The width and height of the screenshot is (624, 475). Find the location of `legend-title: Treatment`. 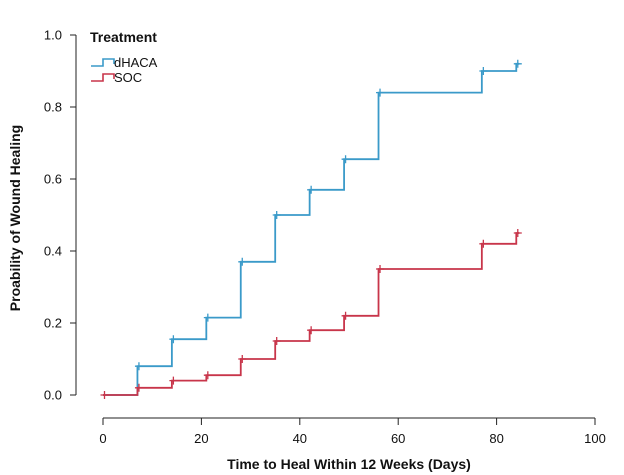

legend-title: Treatment is located at coordinates (123, 37).